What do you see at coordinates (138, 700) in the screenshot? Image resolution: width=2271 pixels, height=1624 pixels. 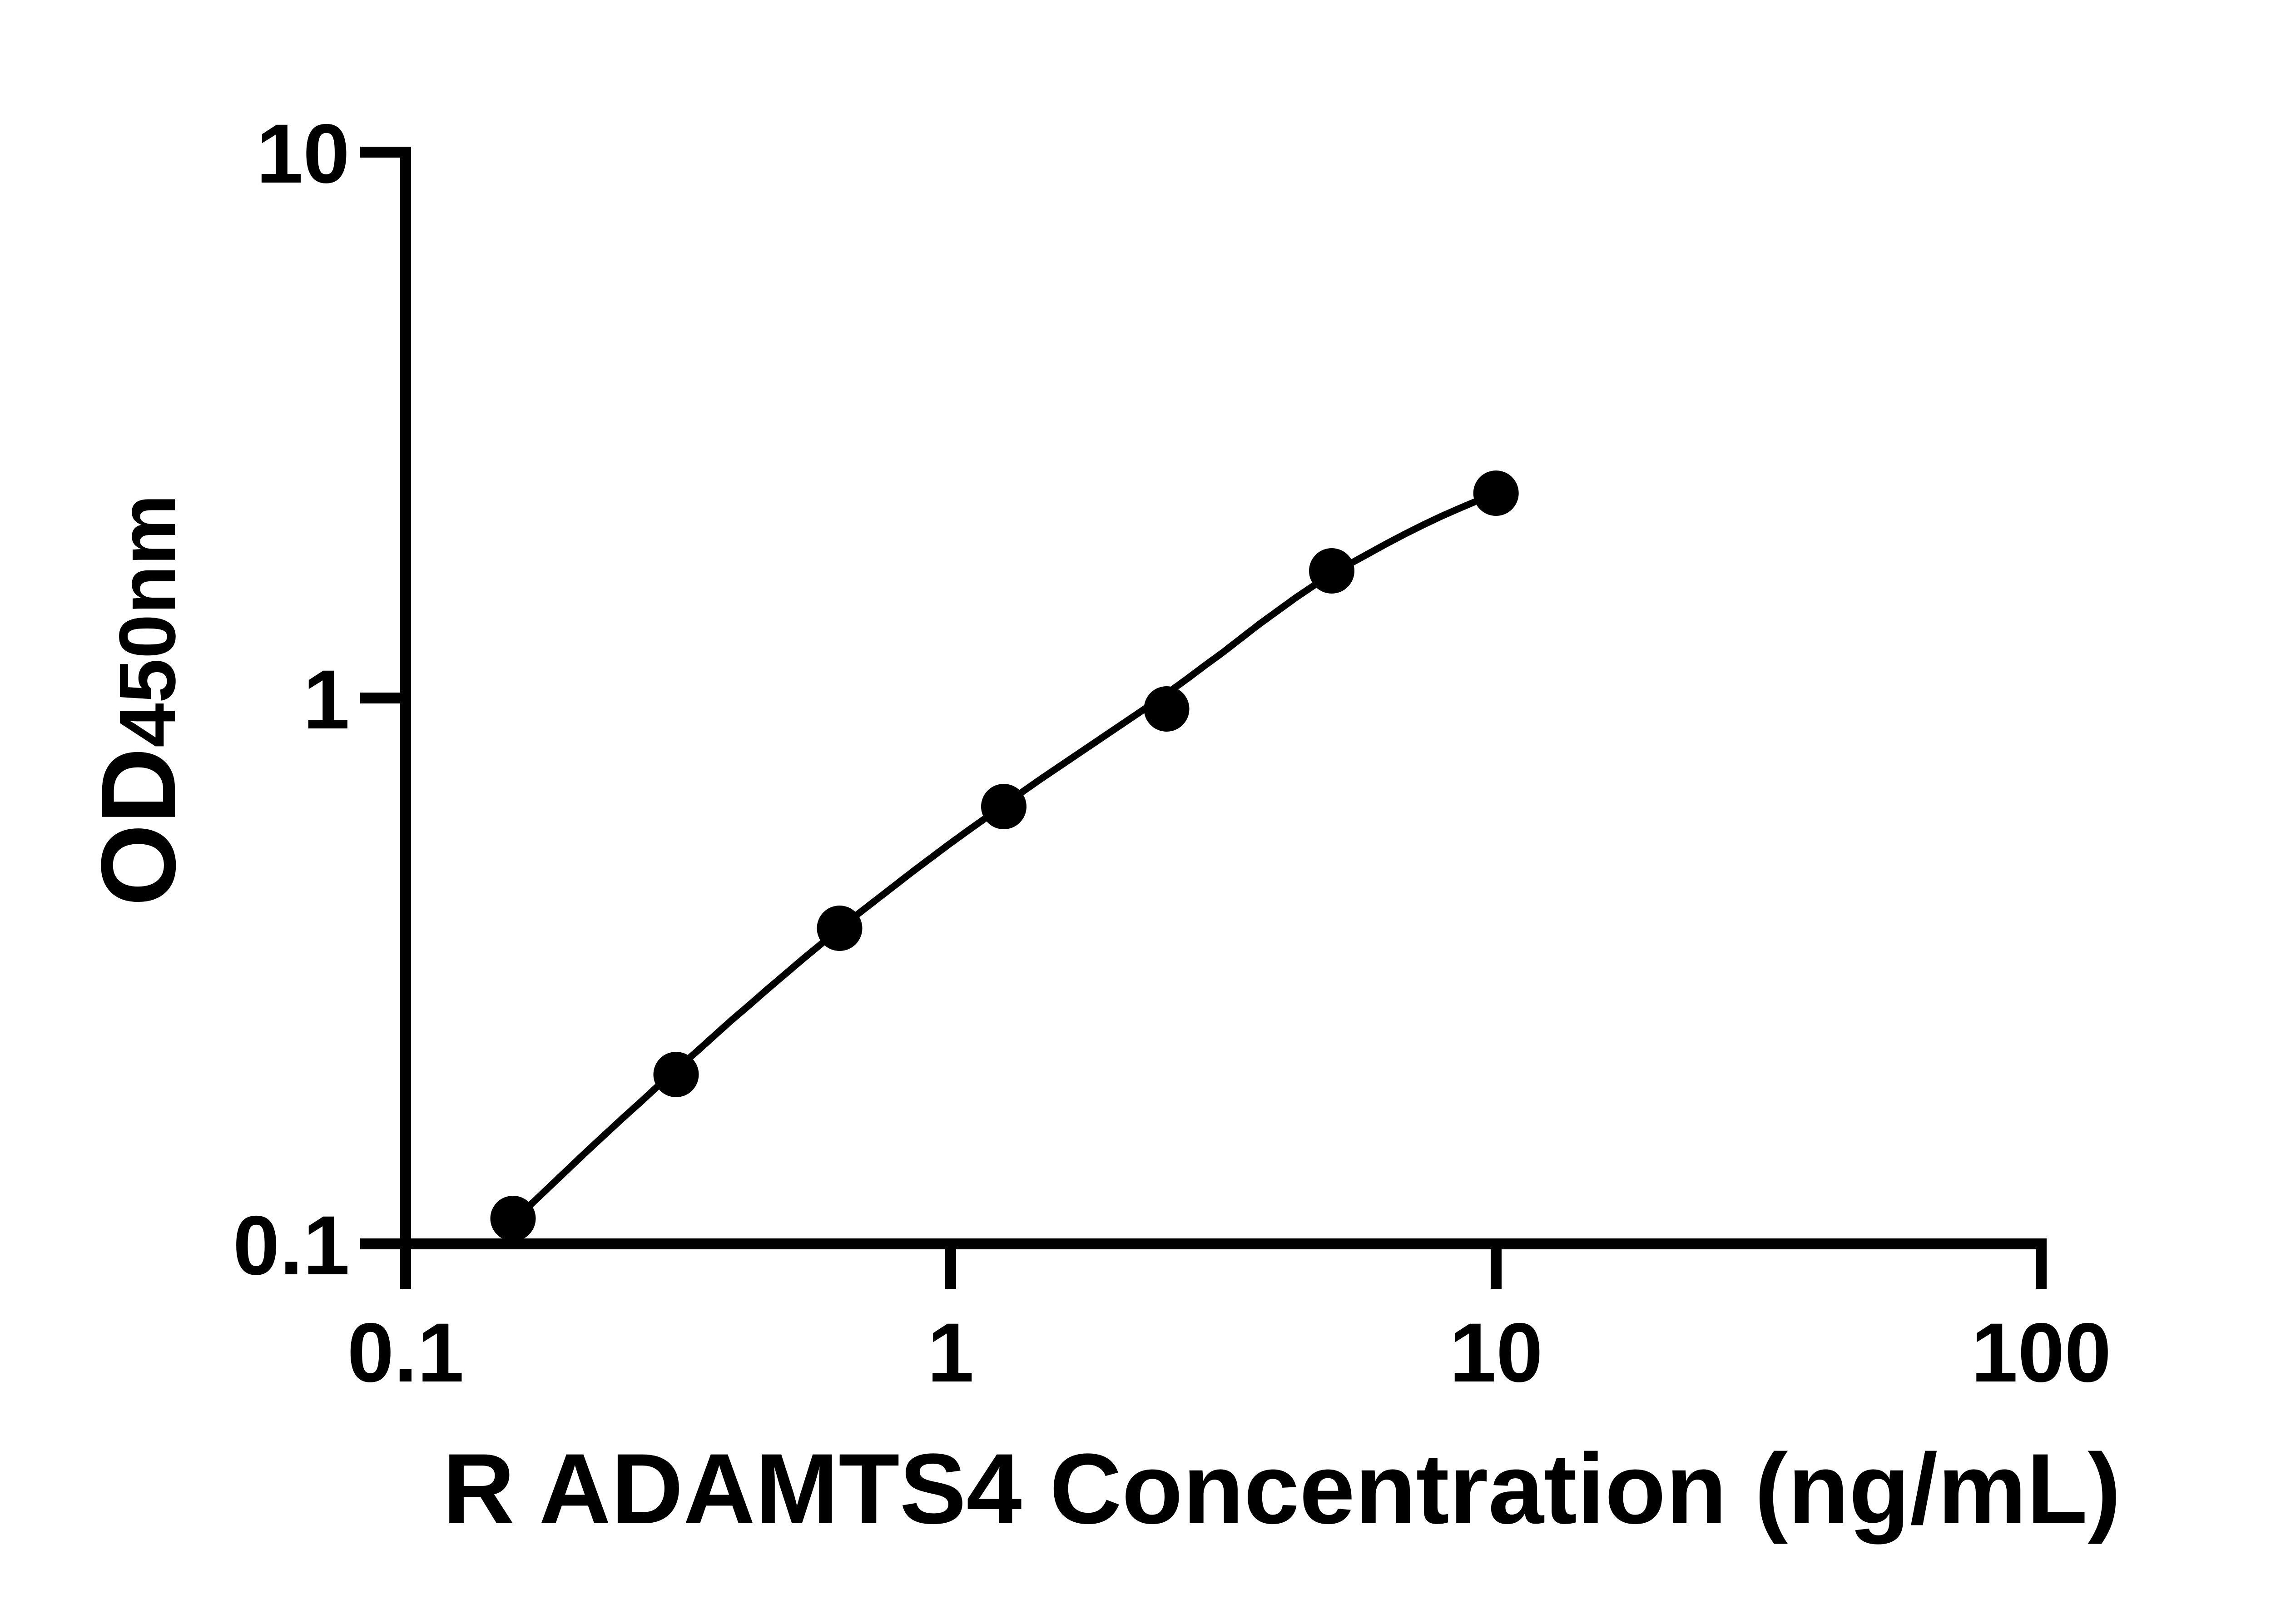 I see `svg-text: OD450nm` at bounding box center [138, 700].